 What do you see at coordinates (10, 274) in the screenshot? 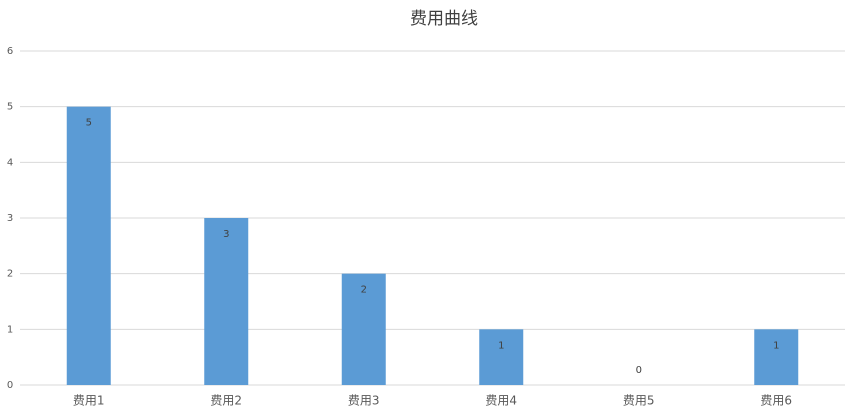
I see `y-tick-label: 2` at bounding box center [10, 274].